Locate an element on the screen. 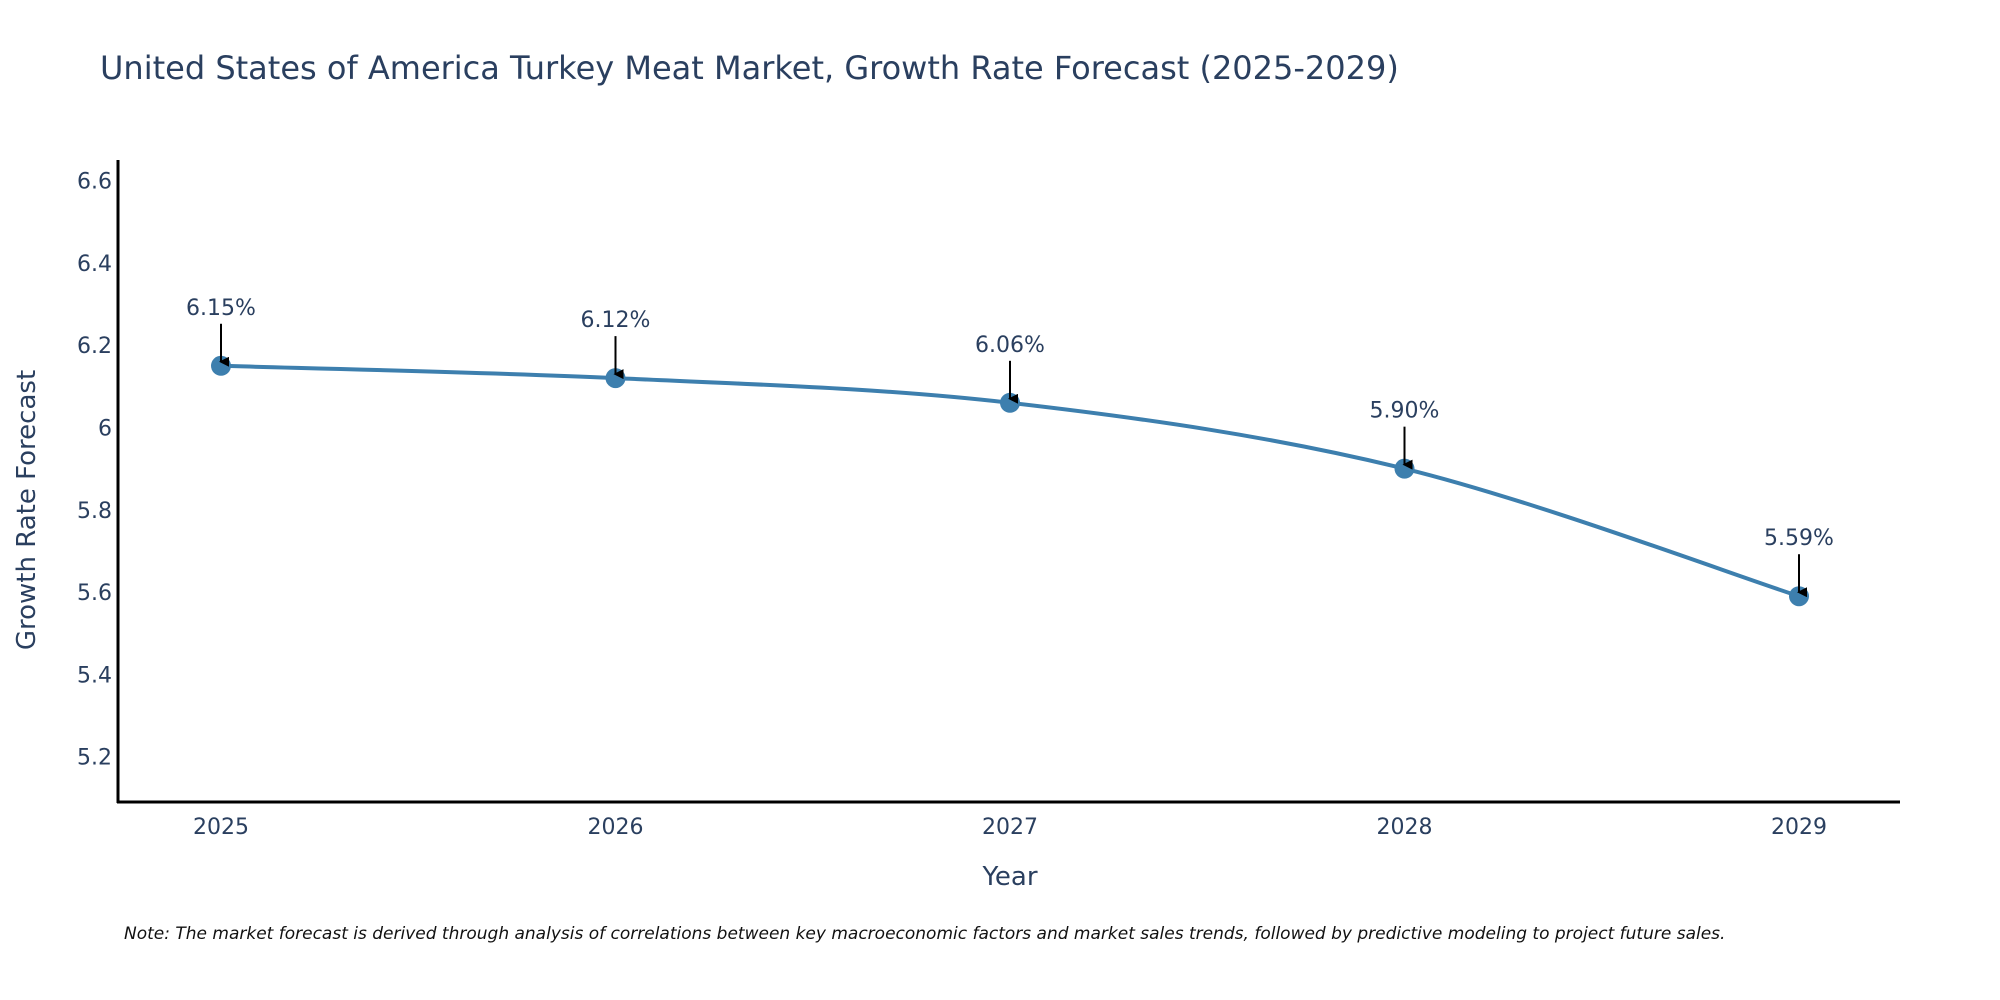  y-tick-label: 6.6 is located at coordinates (94, 182).